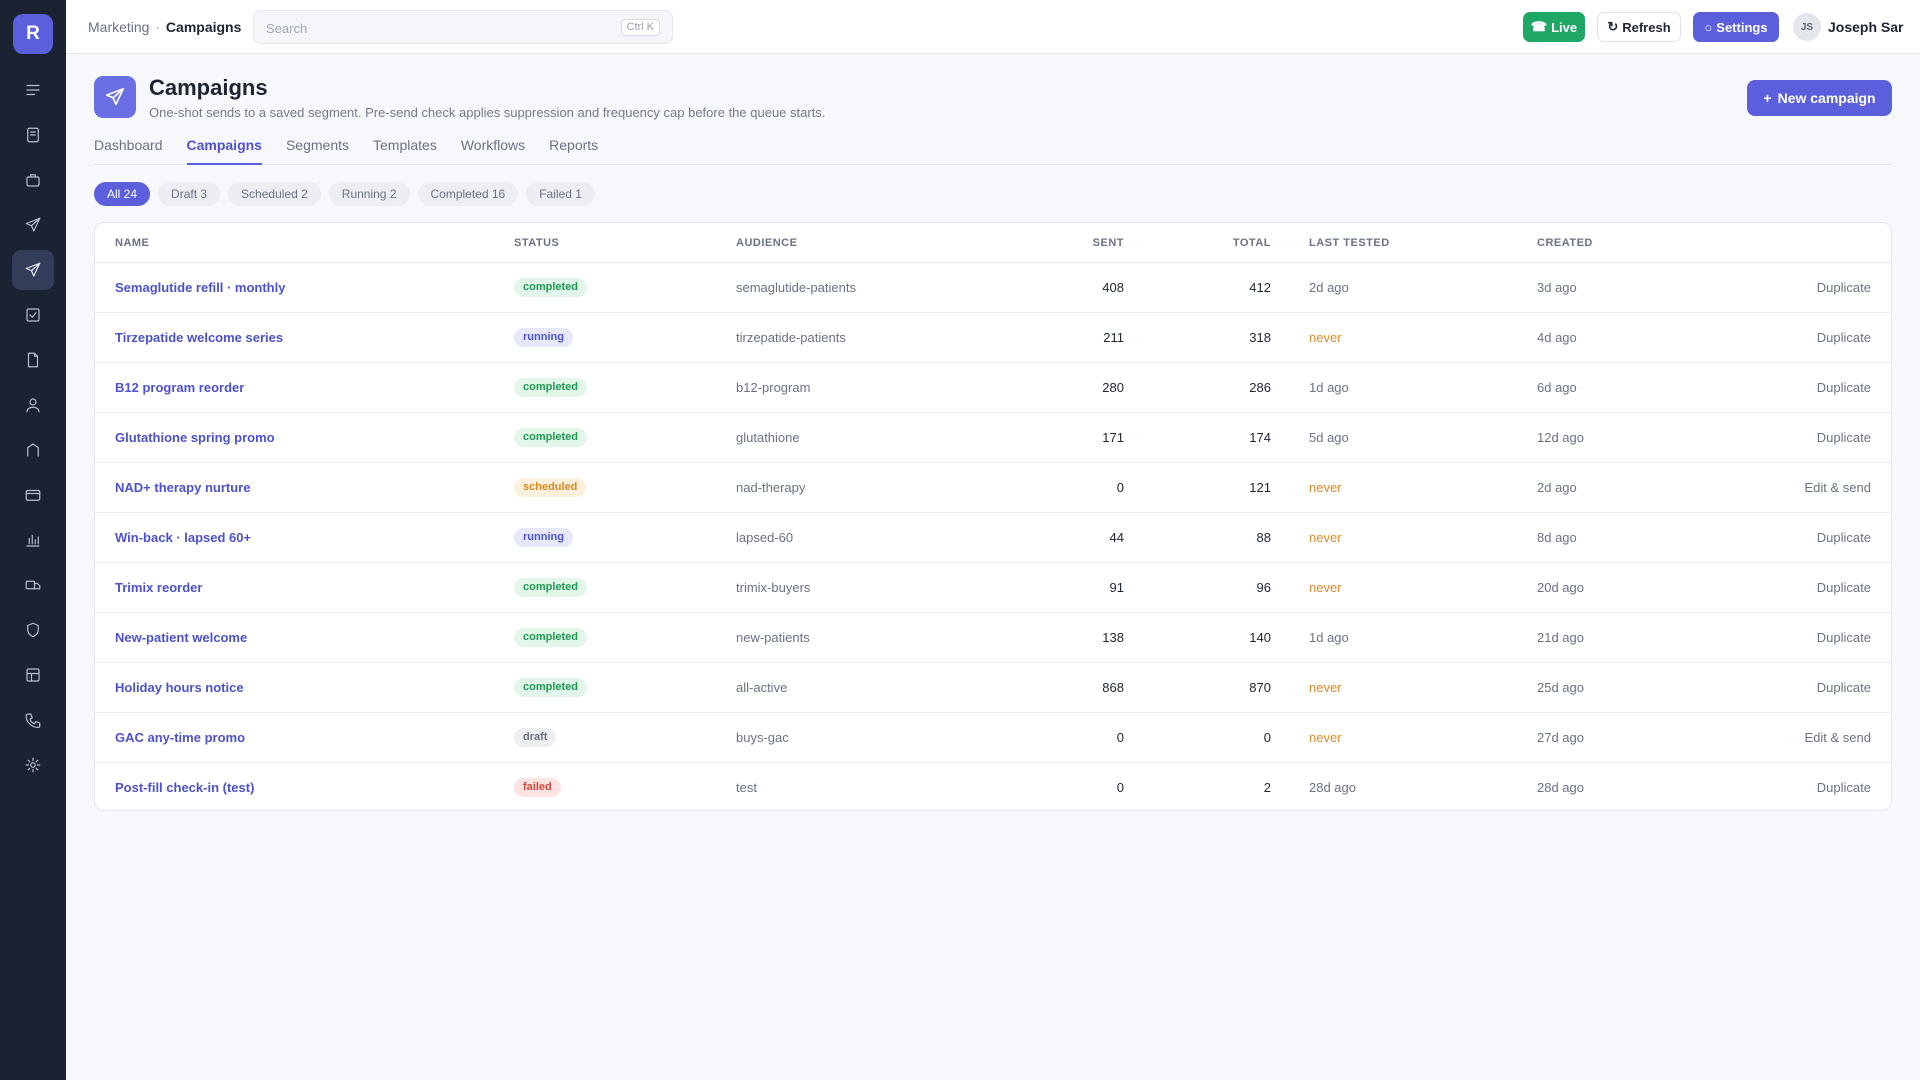 Image resolution: width=1920 pixels, height=1080 pixels. I want to click on tab-workflows: Workflows, so click(493, 145).